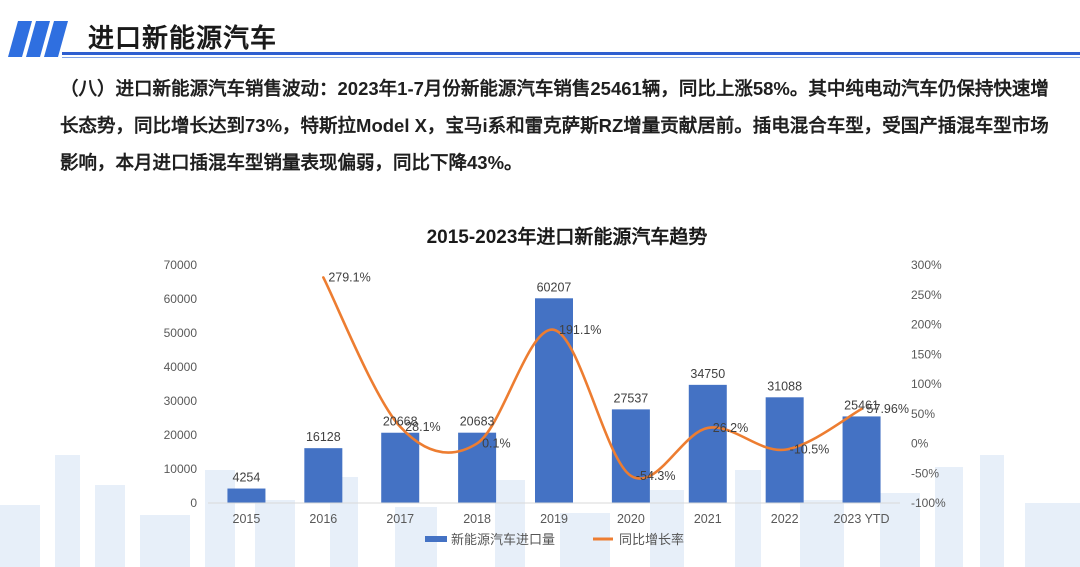 The width and height of the screenshot is (1080, 567). What do you see at coordinates (656, 476) in the screenshot?
I see `line-value-label: -54.3%` at bounding box center [656, 476].